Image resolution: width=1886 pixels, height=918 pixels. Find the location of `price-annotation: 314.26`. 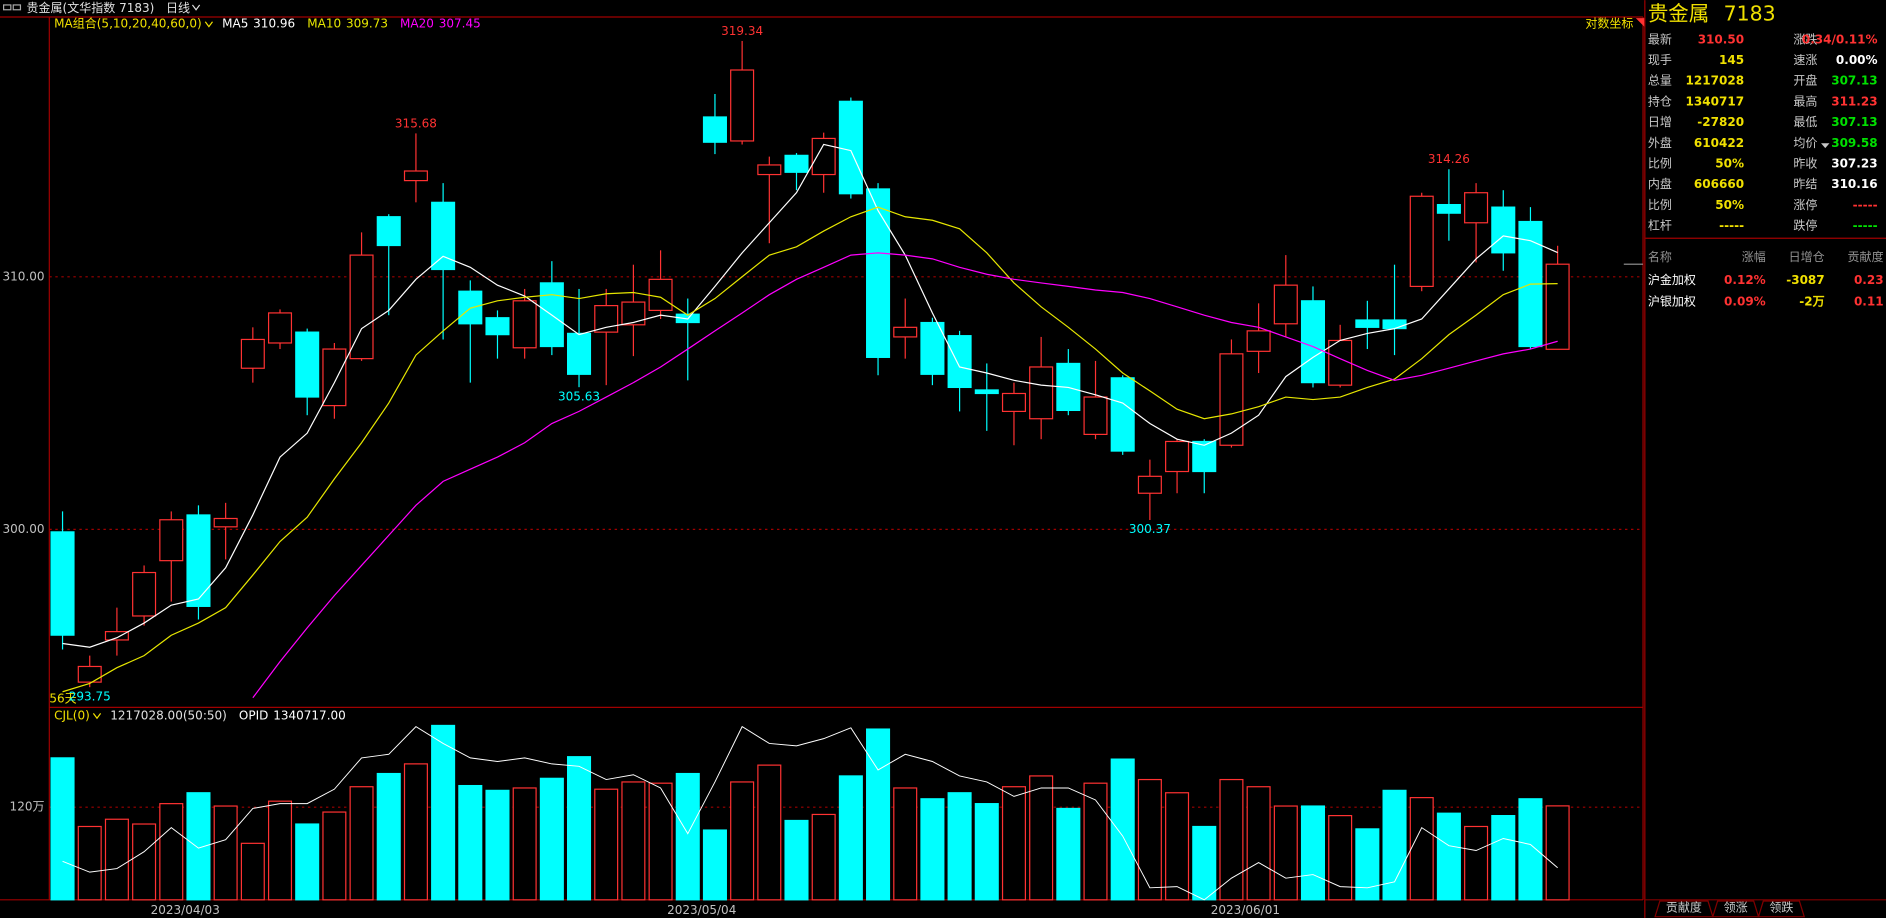

price-annotation: 314.26 is located at coordinates (1449, 159).